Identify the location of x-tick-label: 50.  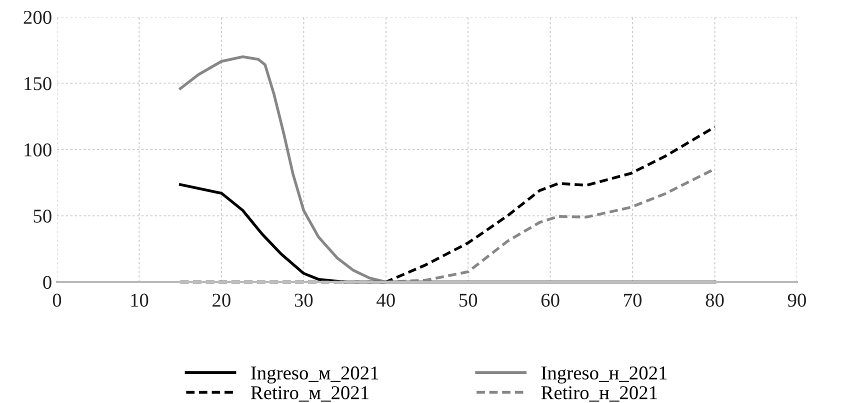
(469, 300).